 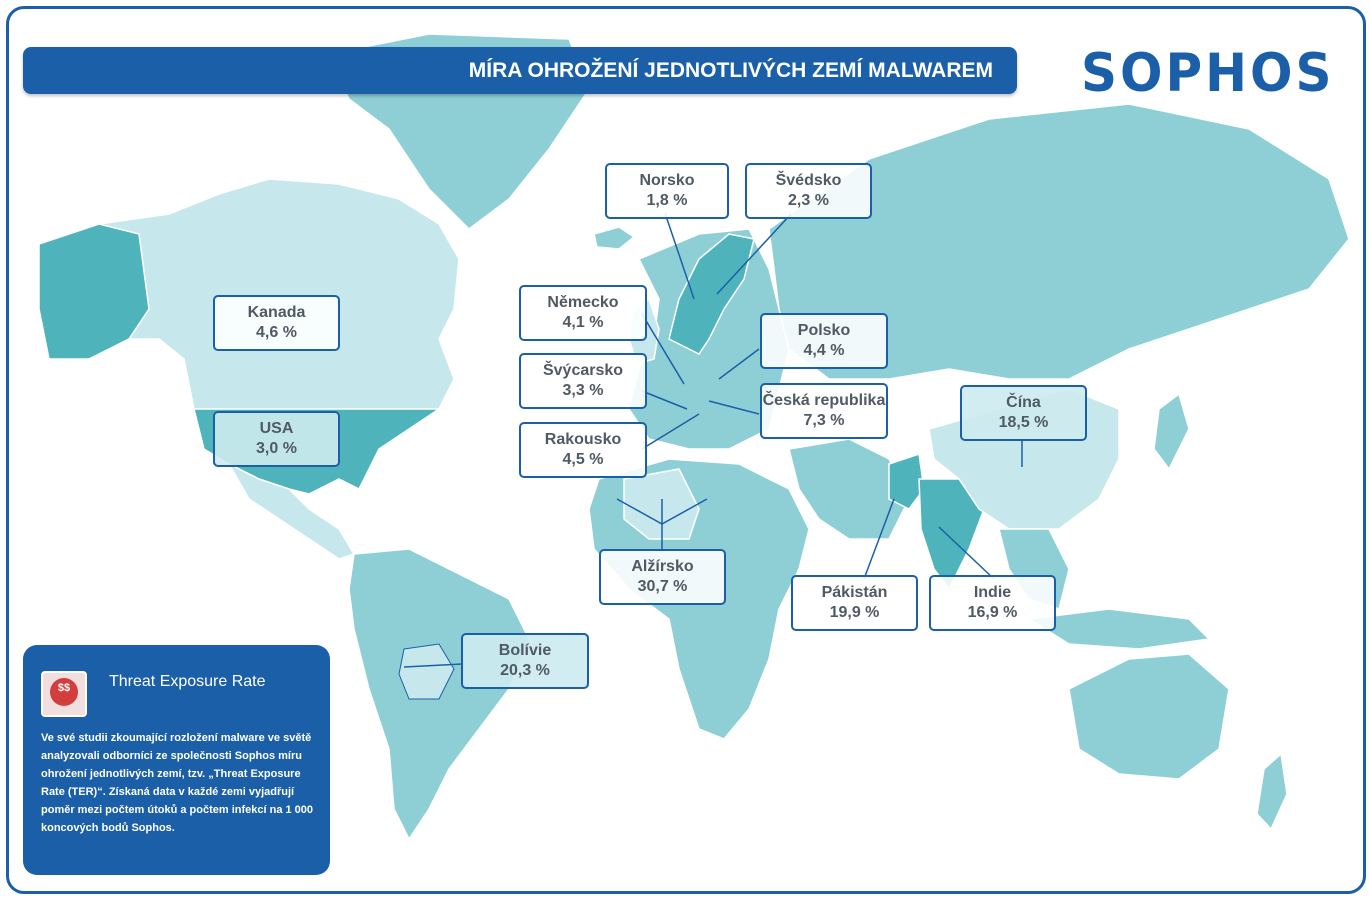 I want to click on label-polsko: Polsko 4,4 %, so click(x=824, y=341).